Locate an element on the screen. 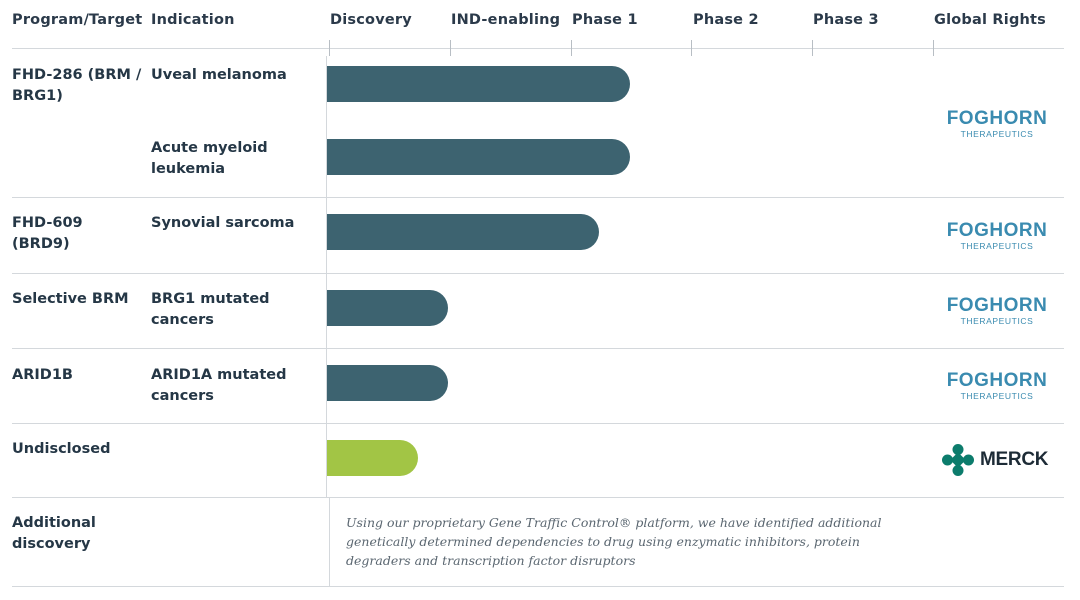 This screenshot has width=1080, height=600. note-divider is located at coordinates (329, 542).